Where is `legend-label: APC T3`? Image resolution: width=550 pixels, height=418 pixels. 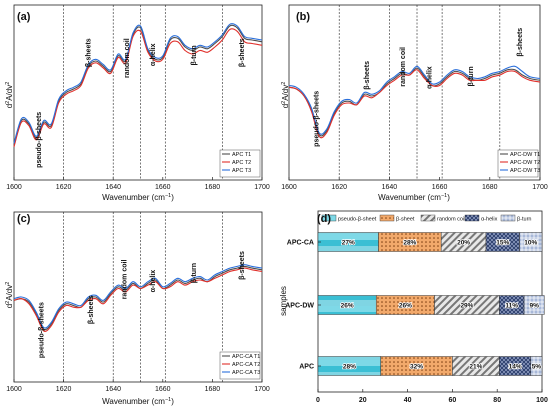
legend-label: APC T3 is located at coordinates (241, 171).